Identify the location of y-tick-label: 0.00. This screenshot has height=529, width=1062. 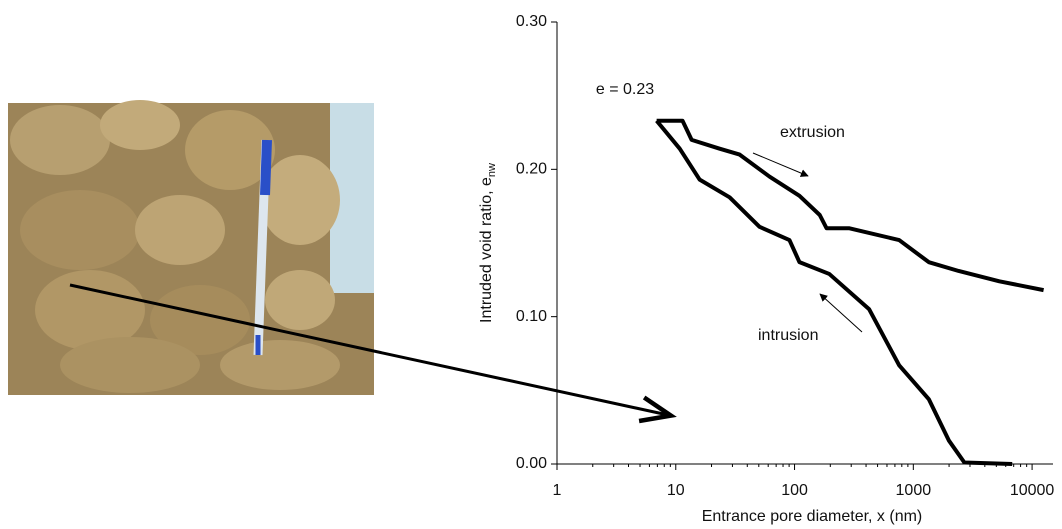
(531, 463).